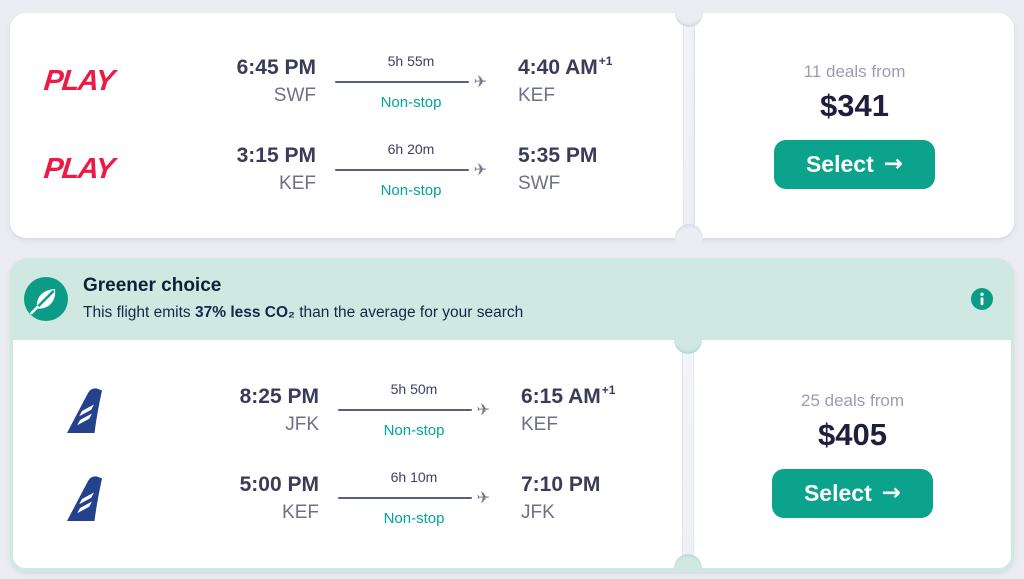  What do you see at coordinates (601, 484) in the screenshot?
I see `arrival-time: 7:10 PM` at bounding box center [601, 484].